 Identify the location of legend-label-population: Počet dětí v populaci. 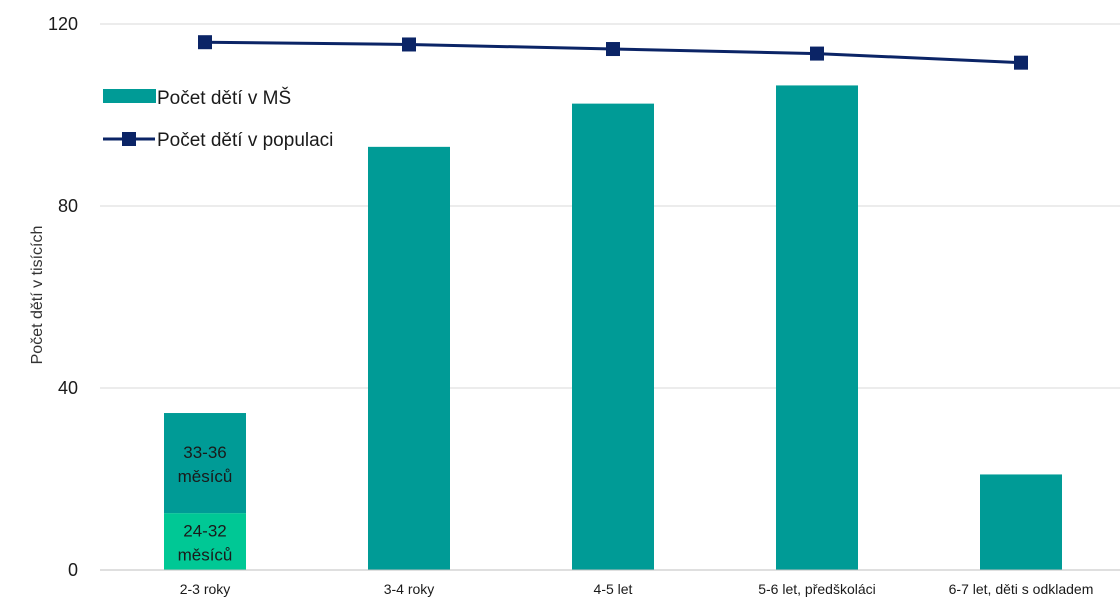
(245, 140).